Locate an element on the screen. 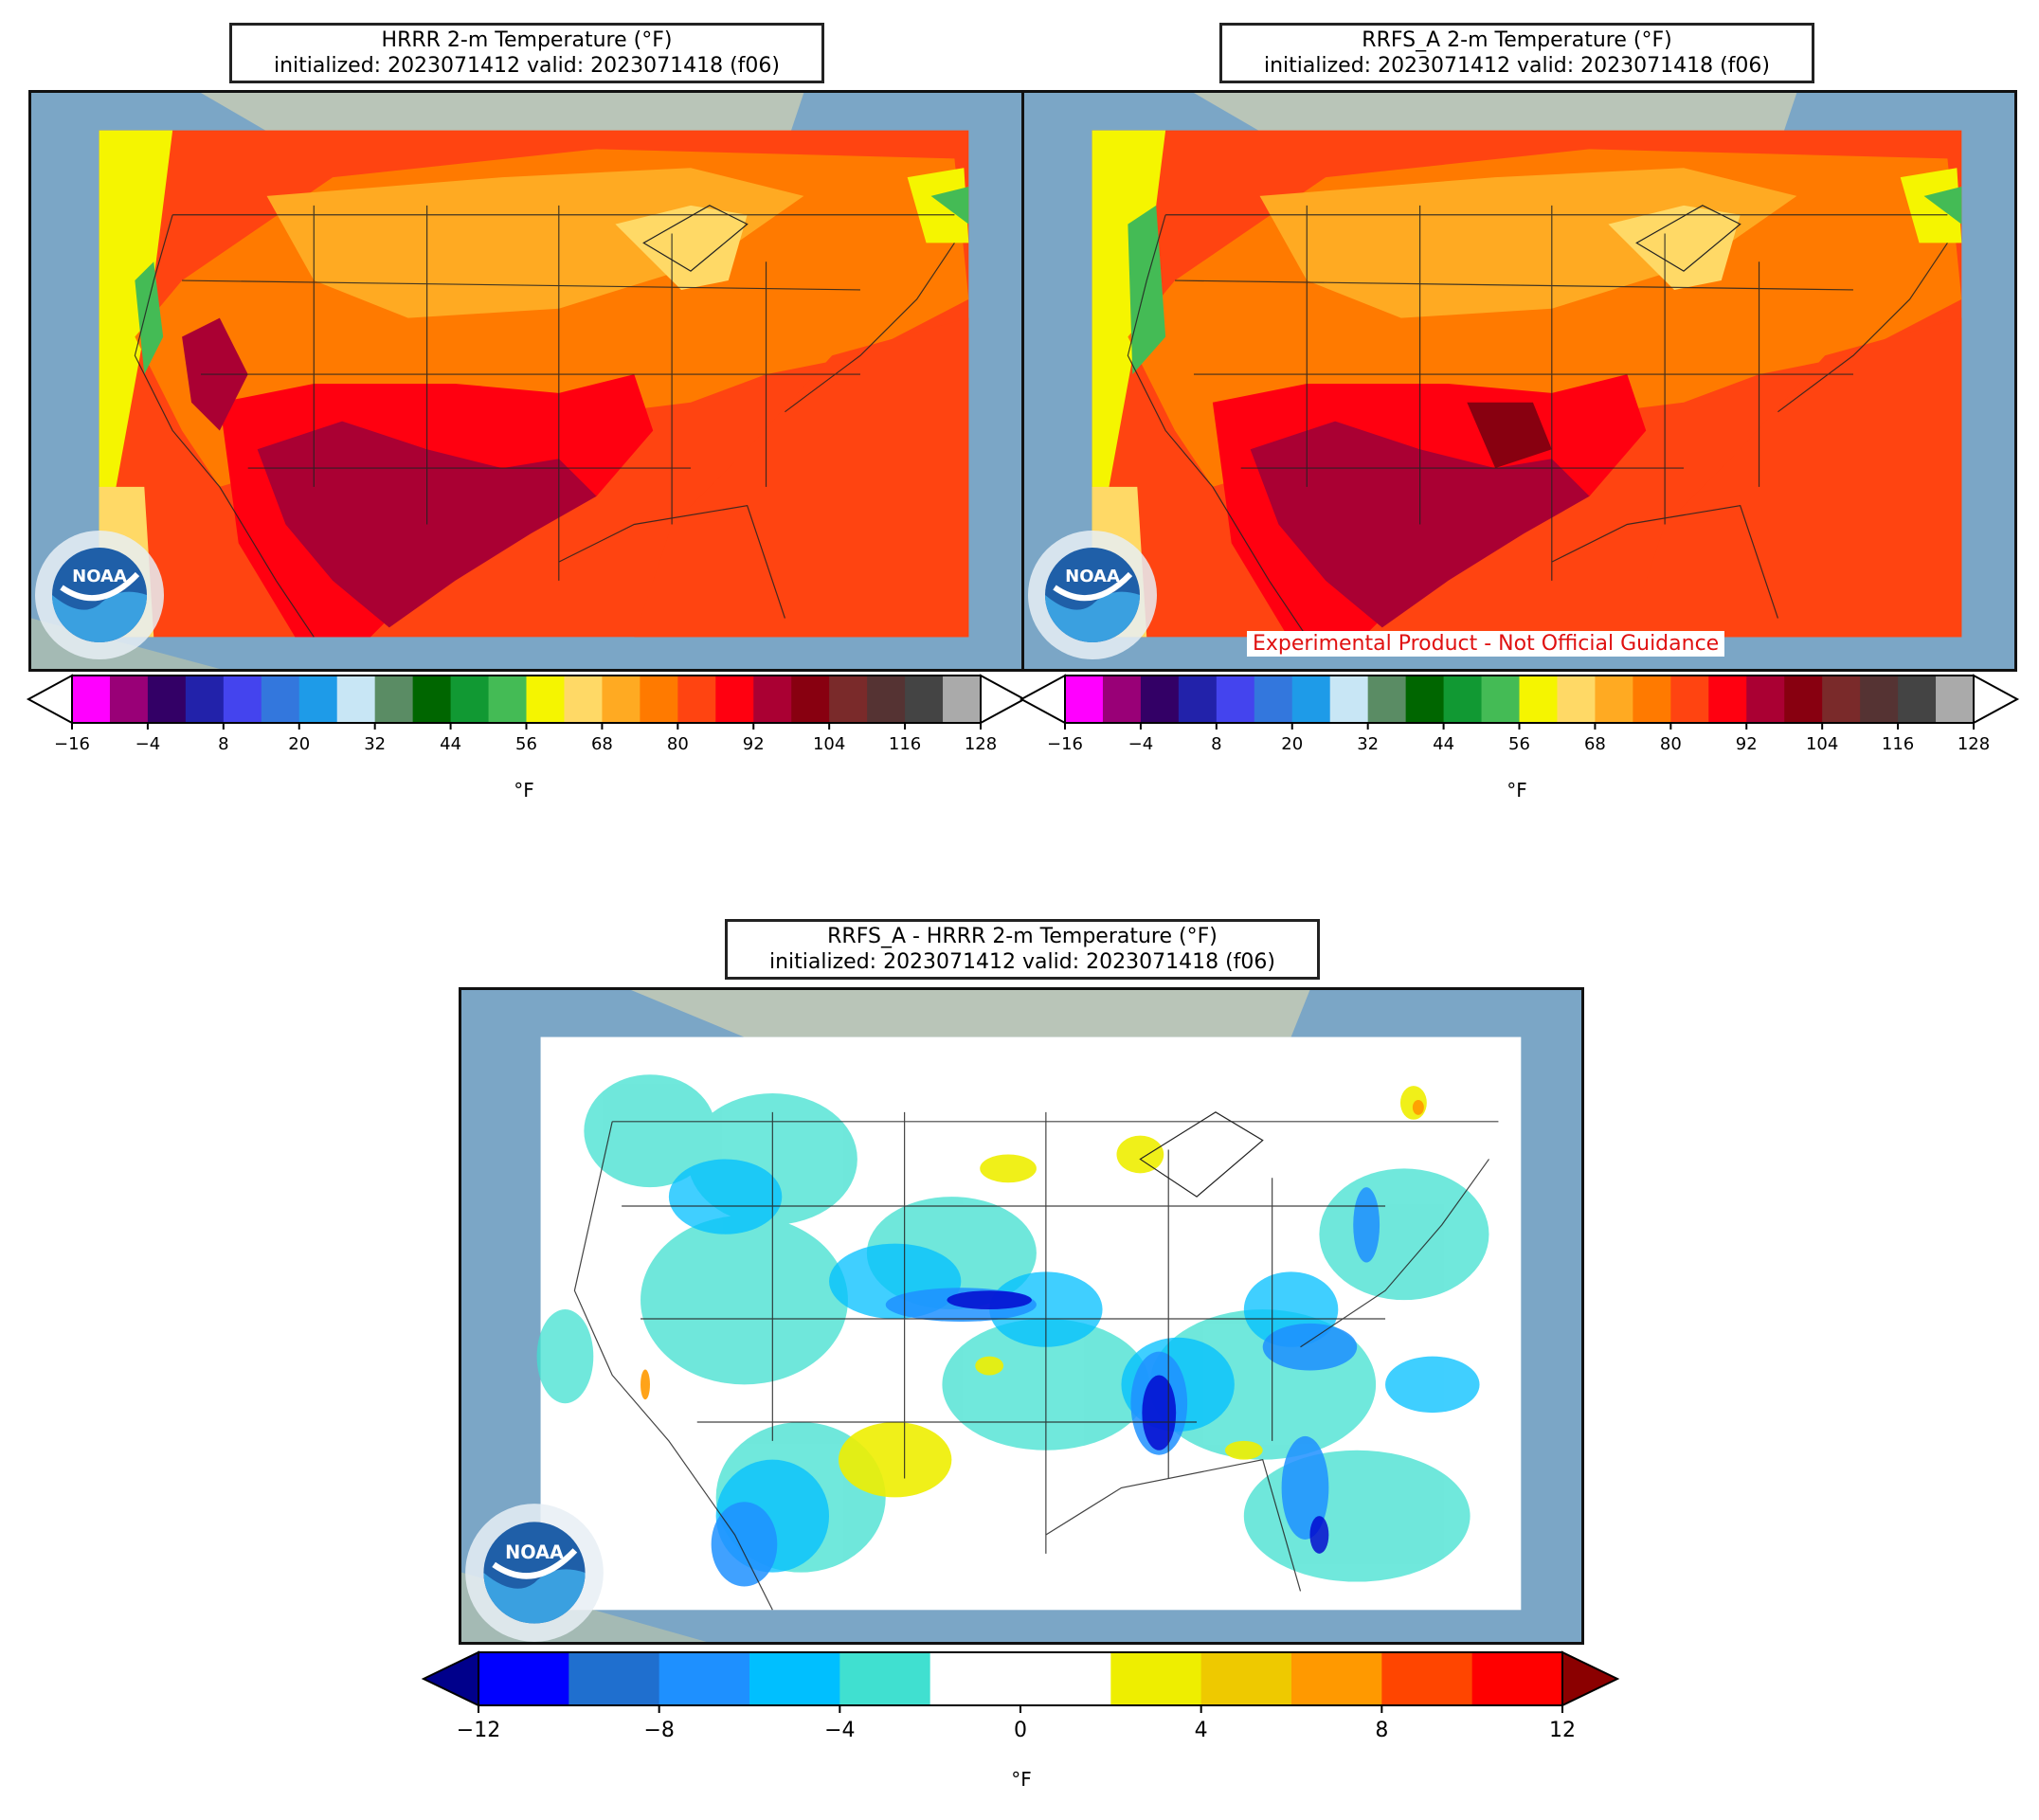  hrrr-colorbar is located at coordinates (526, 702).